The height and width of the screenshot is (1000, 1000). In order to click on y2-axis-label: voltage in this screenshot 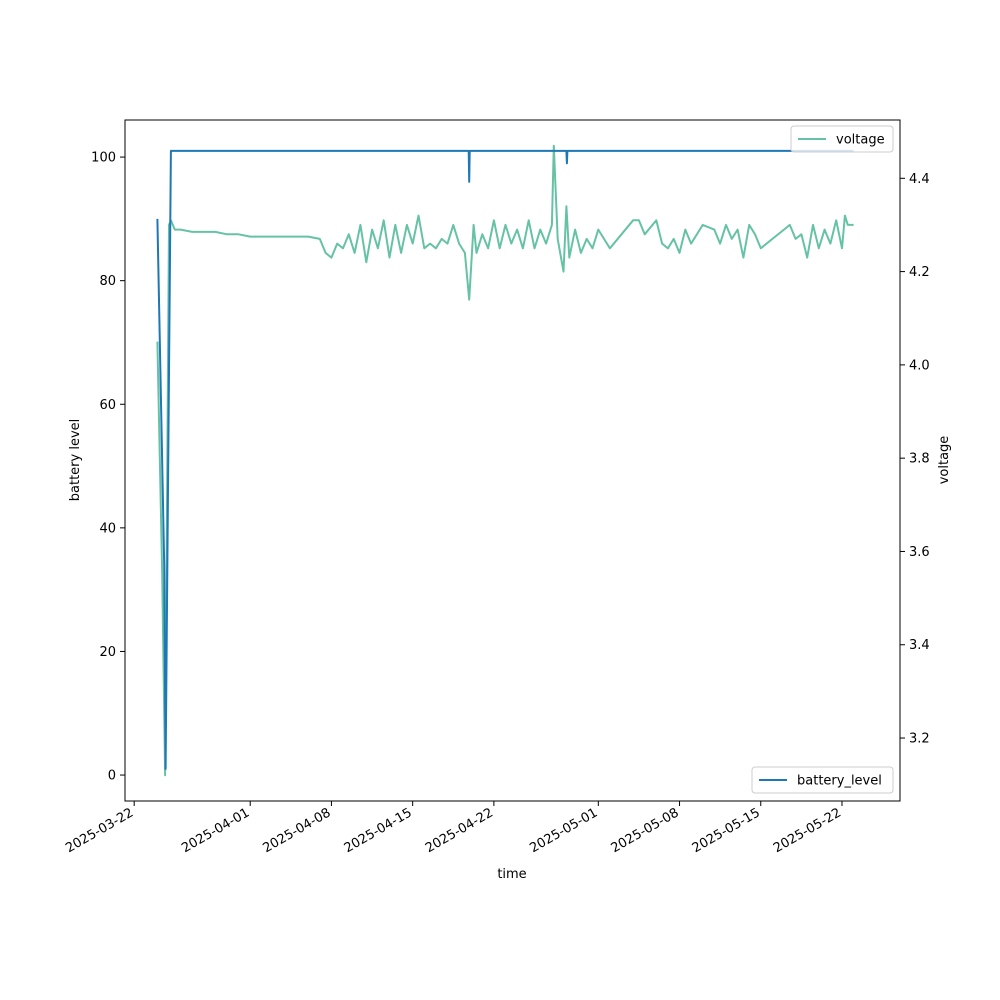, I will do `click(944, 460)`.